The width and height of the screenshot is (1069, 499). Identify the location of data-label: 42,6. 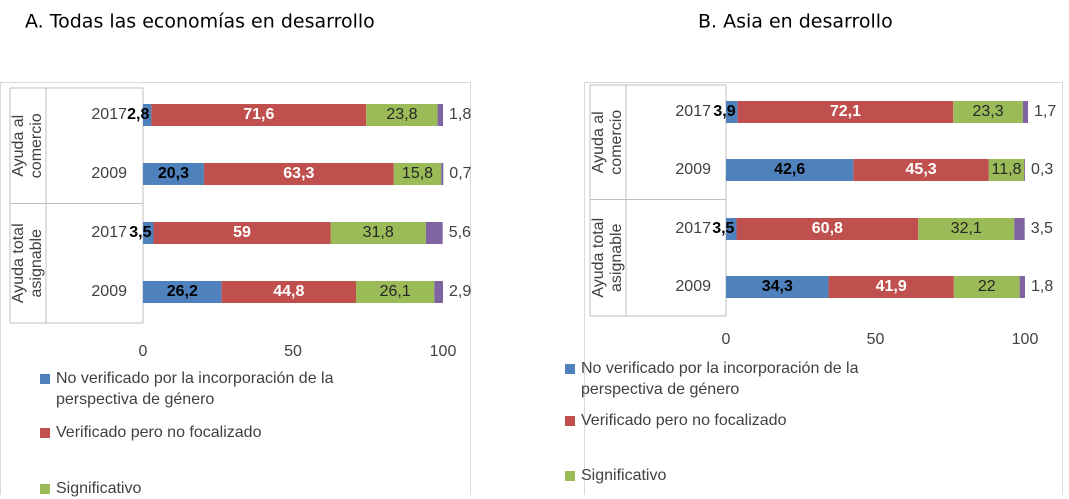
(789, 169).